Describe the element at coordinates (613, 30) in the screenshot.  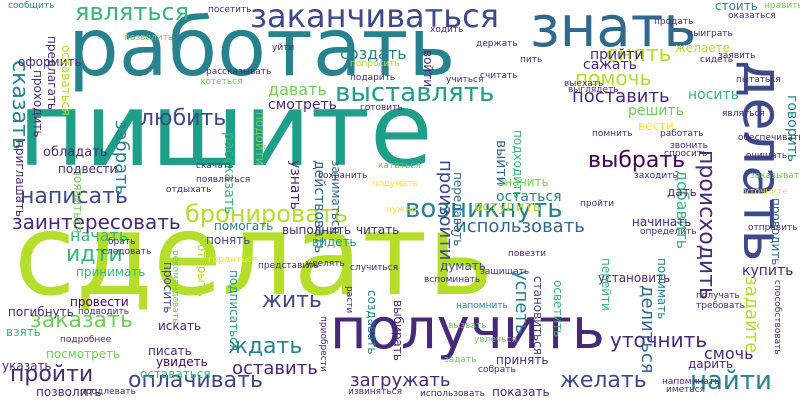
I see `word-cloud-word: знать` at that location.